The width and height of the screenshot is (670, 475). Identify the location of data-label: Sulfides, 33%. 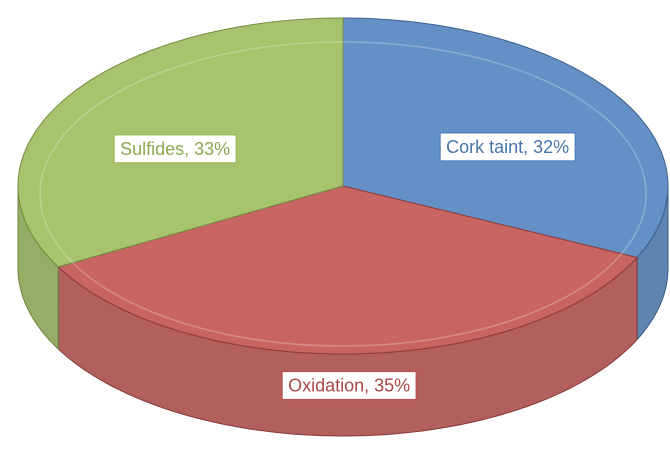
(175, 149).